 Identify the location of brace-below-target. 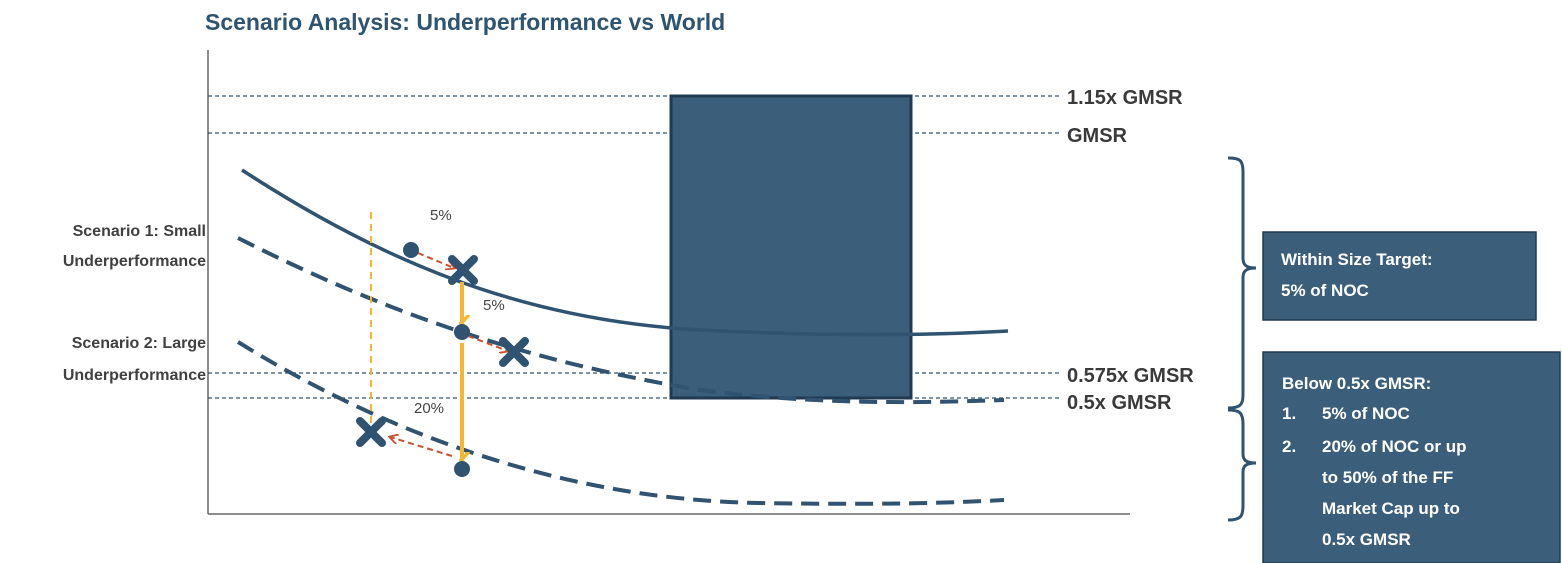
(1242, 465).